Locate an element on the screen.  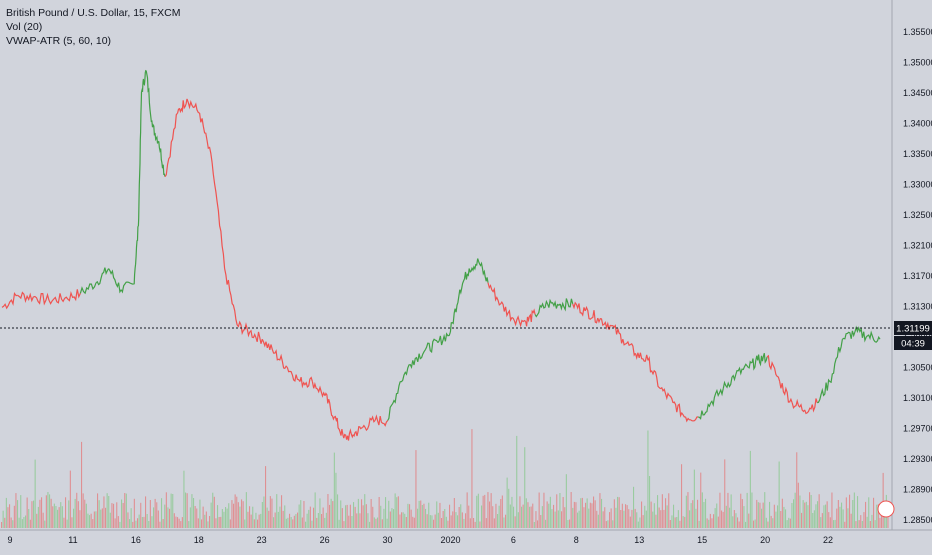
tradingview-logo is located at coordinates (886, 509).